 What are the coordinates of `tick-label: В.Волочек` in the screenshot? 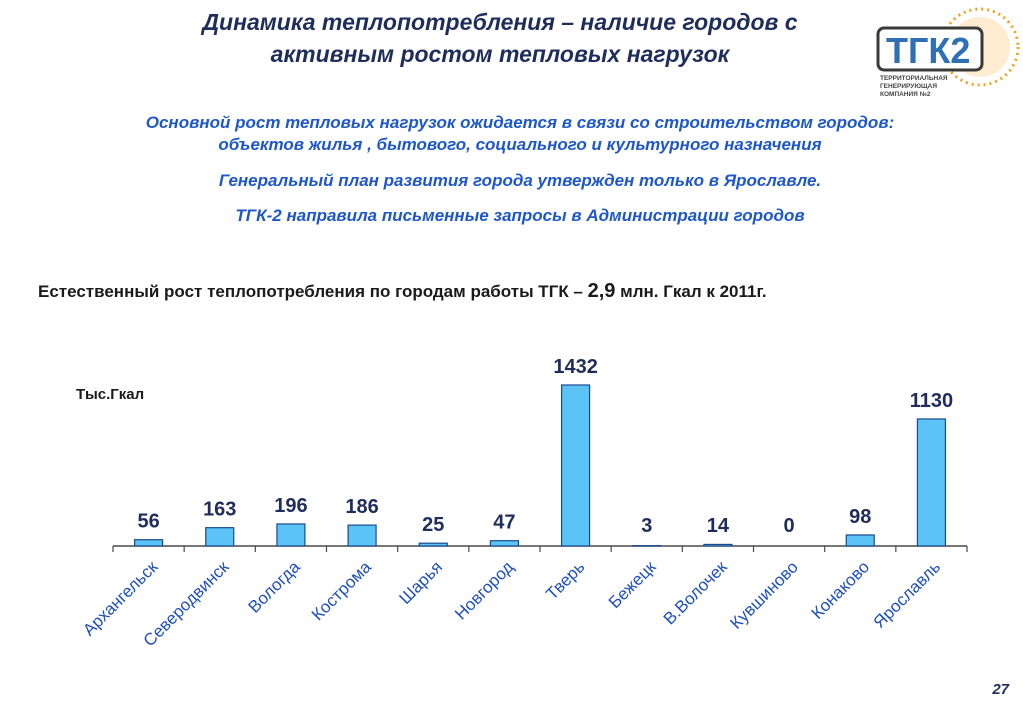 It's located at (695, 592).